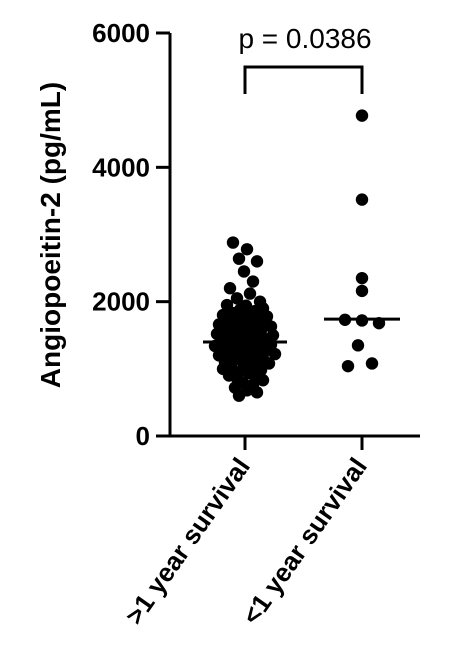  I want to click on significance-bracket-line, so click(303, 79).